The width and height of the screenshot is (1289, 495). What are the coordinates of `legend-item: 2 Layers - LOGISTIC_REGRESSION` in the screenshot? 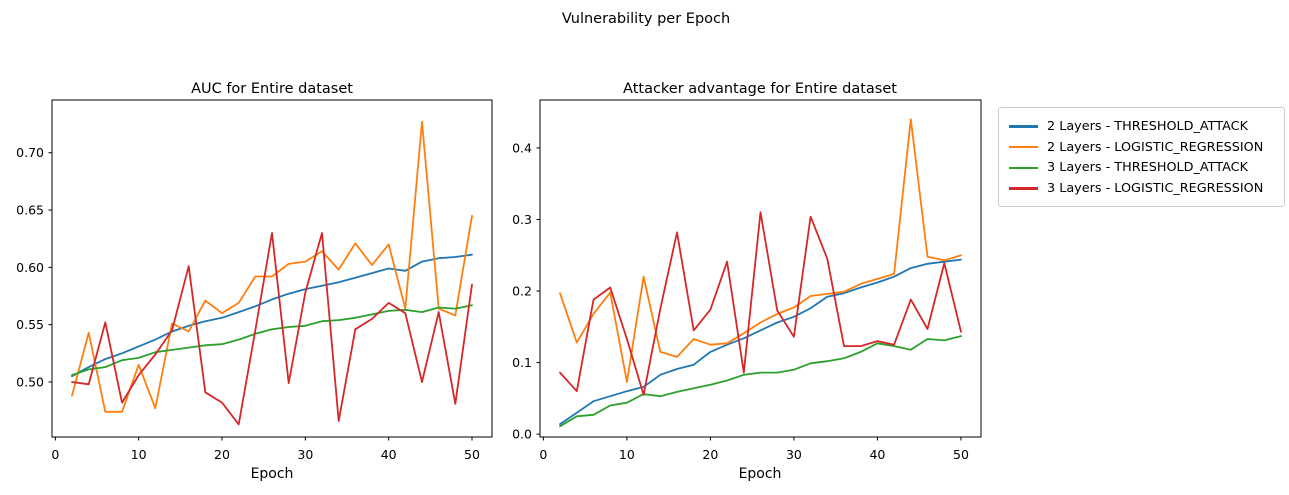 It's located at (1141, 147).